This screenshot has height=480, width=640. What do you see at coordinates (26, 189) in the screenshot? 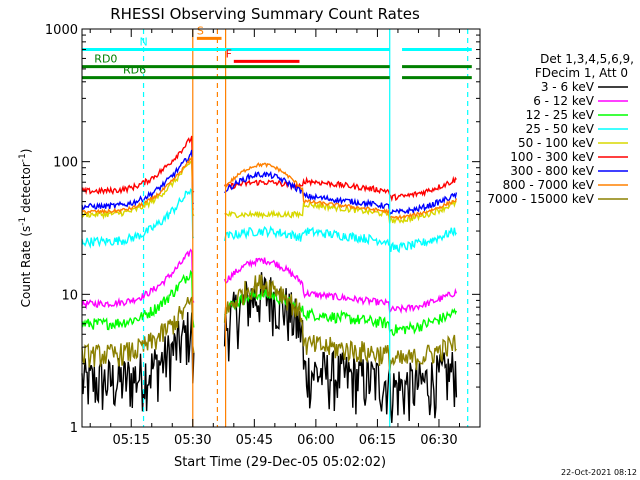
I see `y-axis-label-mid: detector` at bounding box center [26, 189].